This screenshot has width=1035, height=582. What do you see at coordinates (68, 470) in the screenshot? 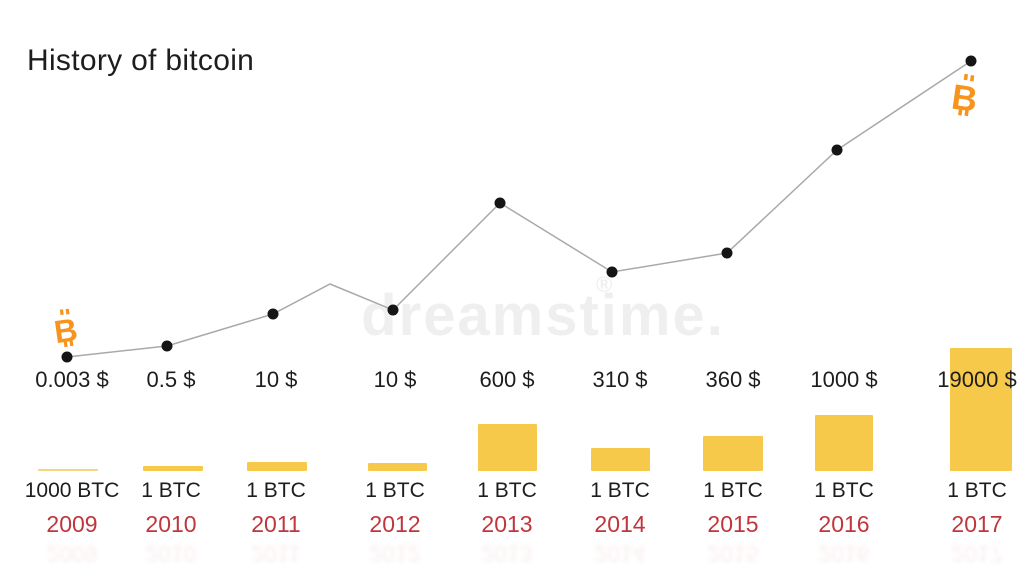
I see `btc-bar-2009` at bounding box center [68, 470].